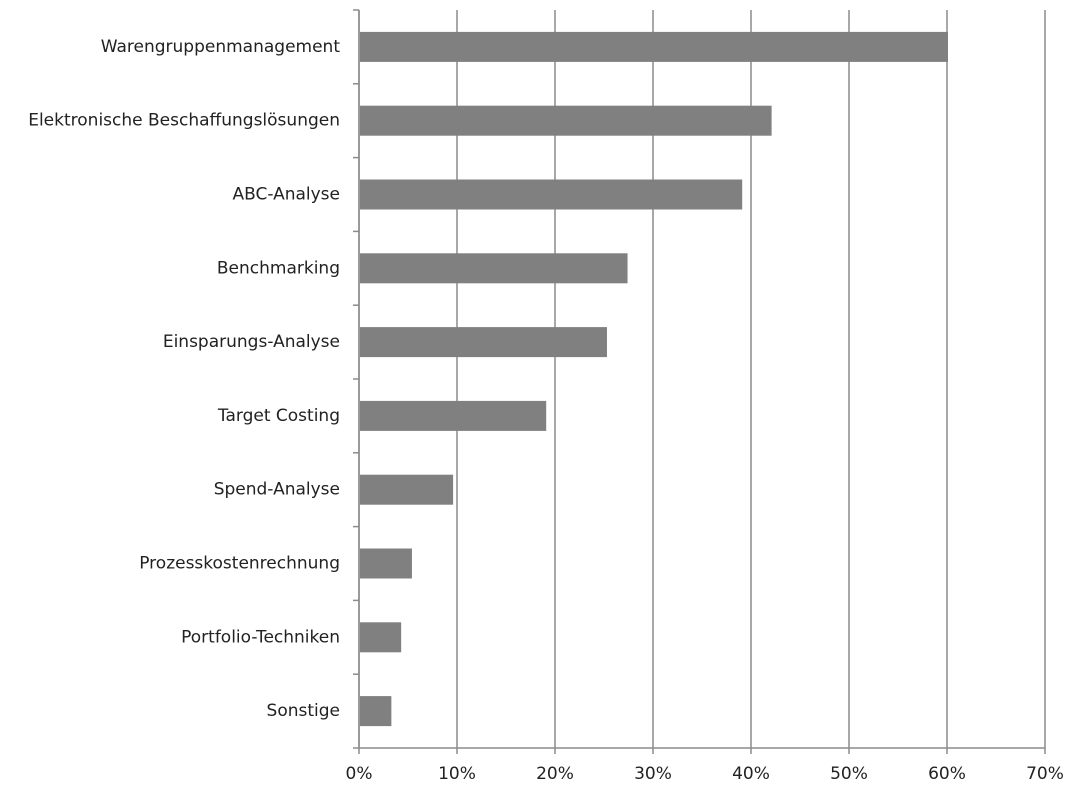 Image resolution: width=1067 pixels, height=789 pixels. I want to click on y-tick-label: Elektronische Beschaffungslösungen, so click(184, 121).